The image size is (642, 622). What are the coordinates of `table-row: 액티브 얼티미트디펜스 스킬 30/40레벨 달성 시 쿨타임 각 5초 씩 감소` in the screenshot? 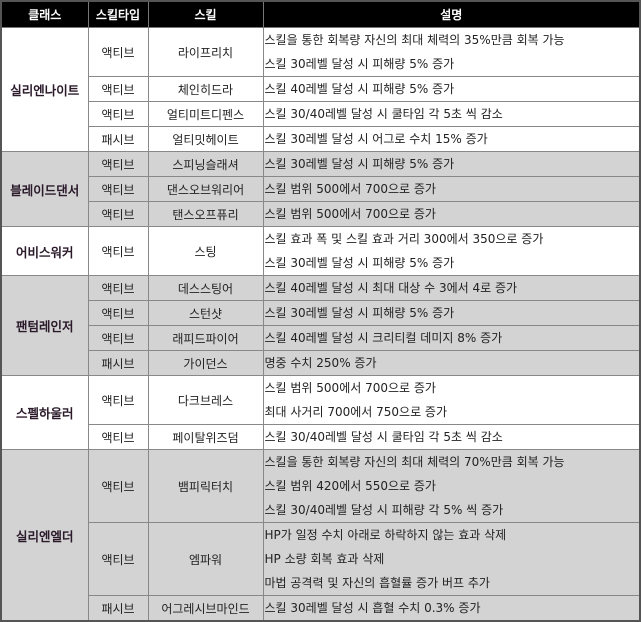 It's located at (321, 114).